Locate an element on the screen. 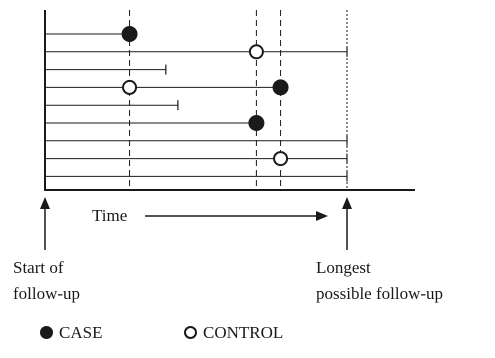 This screenshot has width=495, height=358. filled-circle-icon is located at coordinates (46, 332).